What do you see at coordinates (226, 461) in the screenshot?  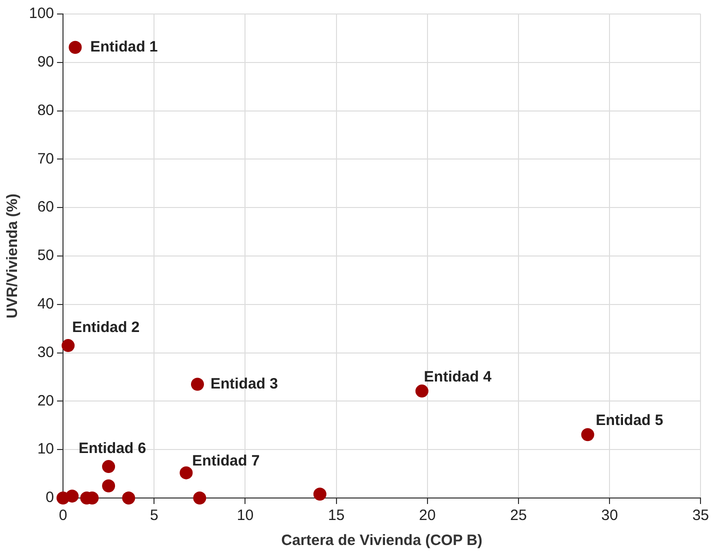 I see `annotation: Entidad 7` at bounding box center [226, 461].